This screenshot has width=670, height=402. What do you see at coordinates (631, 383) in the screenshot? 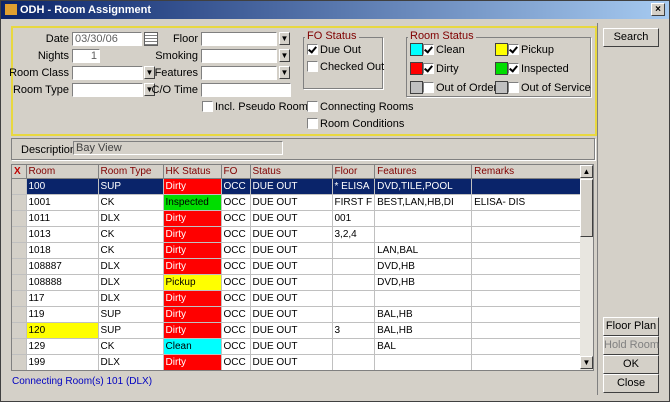
I see `close-button: Close` at bounding box center [631, 383].